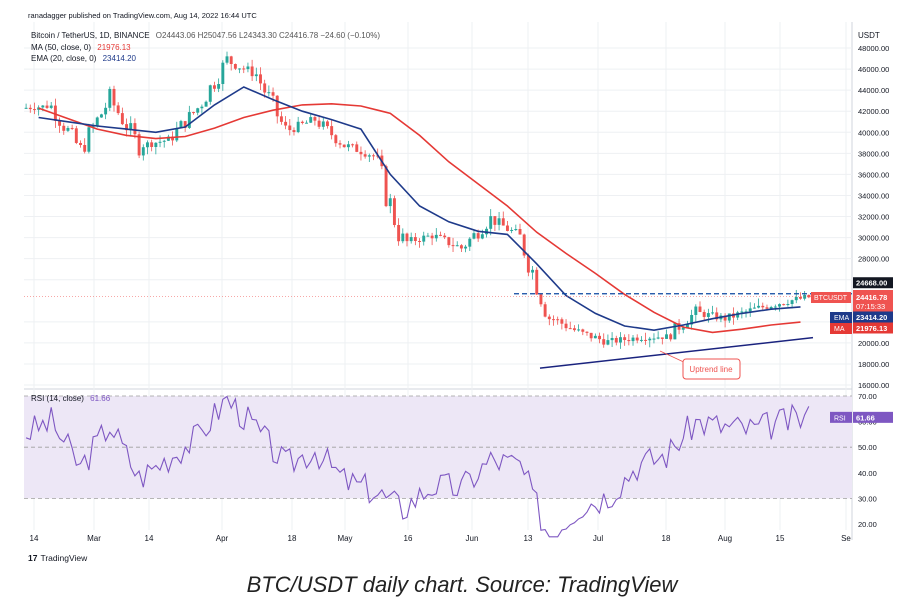  I want to click on y-tick-label: 40000.00, so click(873, 132).